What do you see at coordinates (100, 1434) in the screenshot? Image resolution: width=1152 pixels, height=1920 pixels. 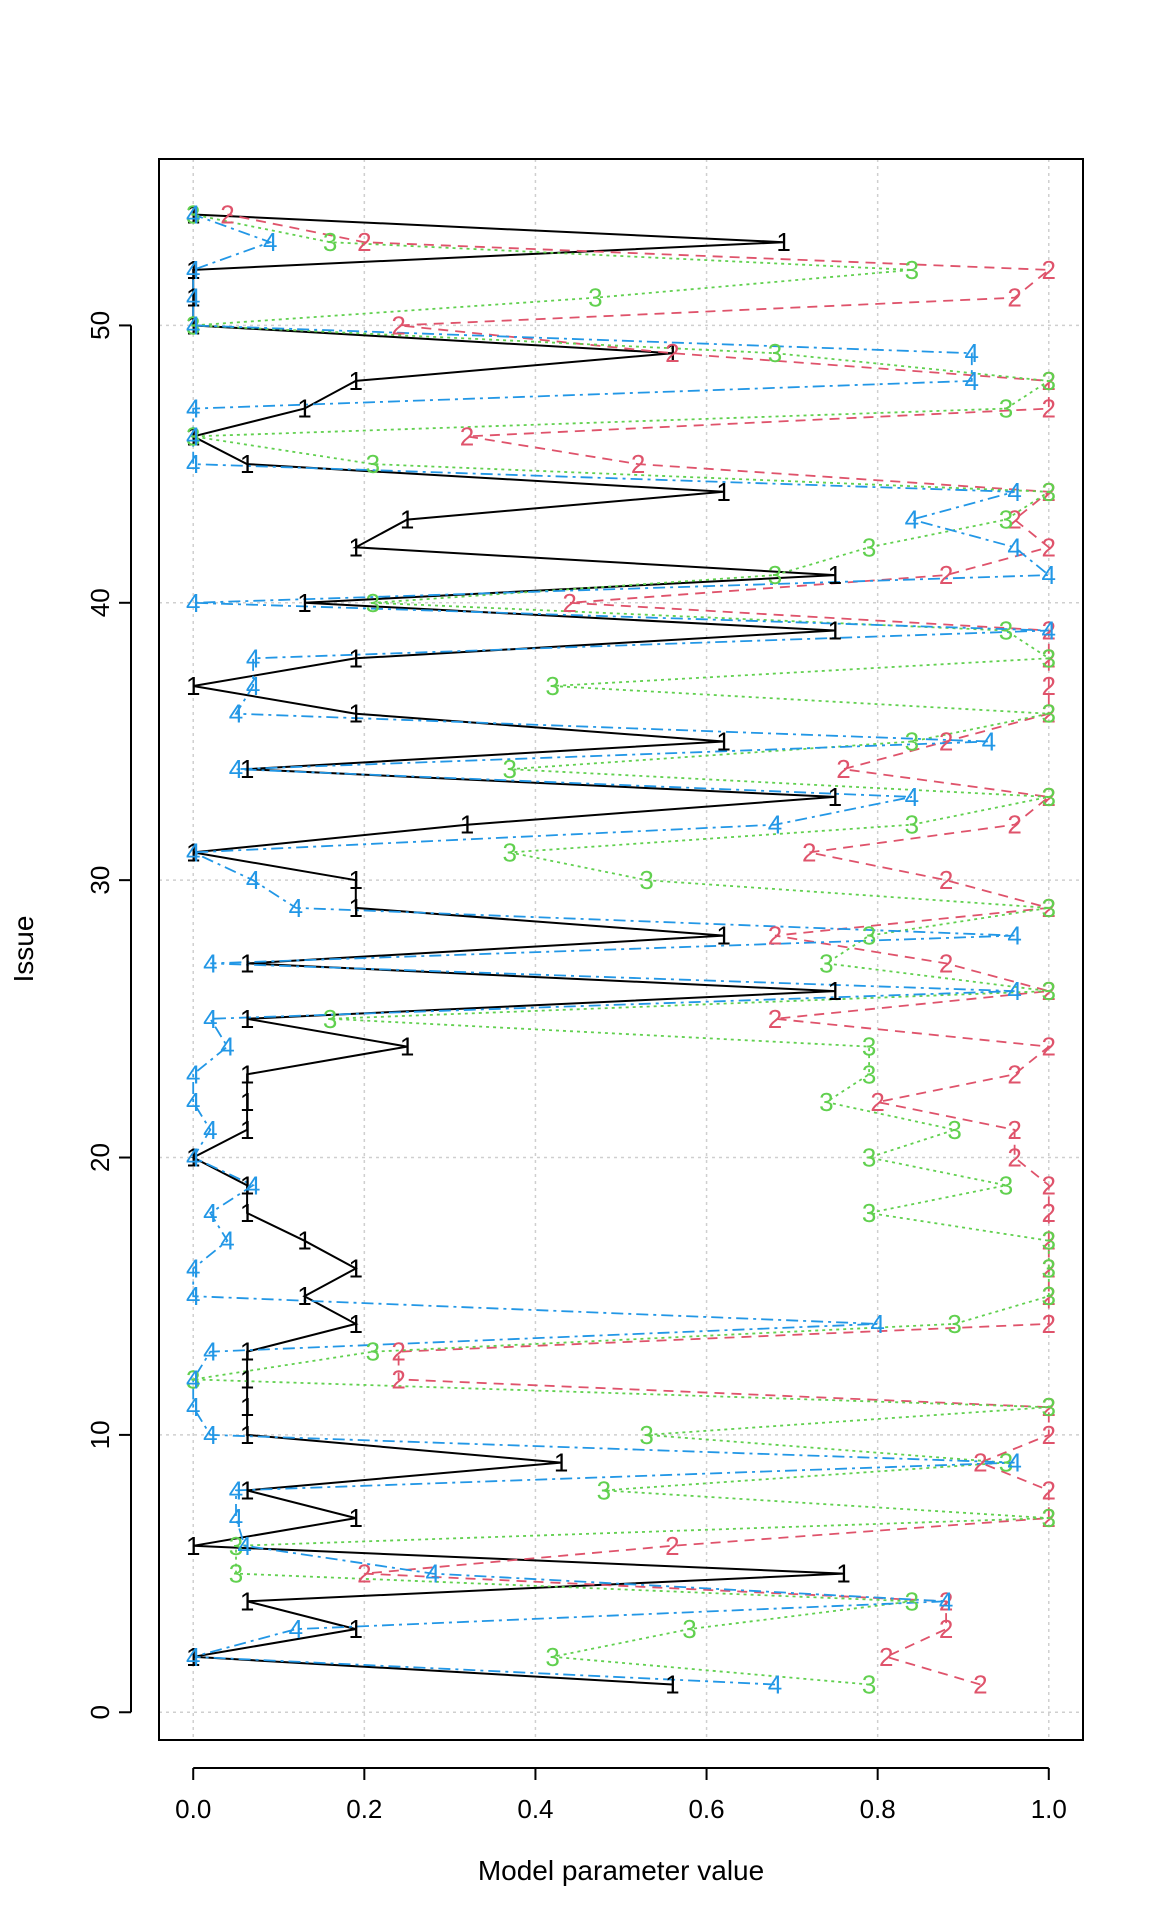 I see `y-tick-label: 10` at bounding box center [100, 1434].